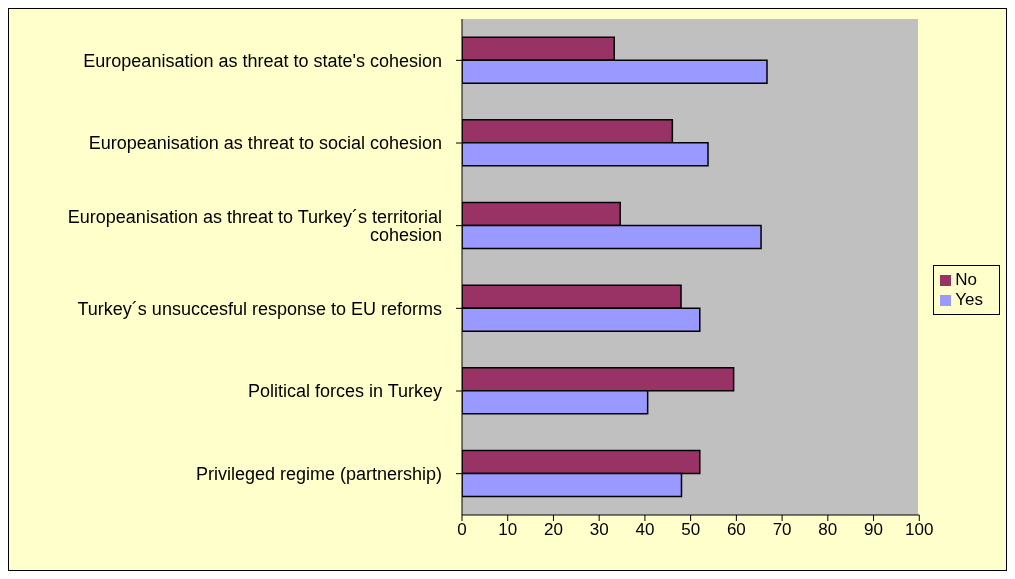 This screenshot has width=1015, height=579. What do you see at coordinates (259, 308) in the screenshot?
I see `y-tick-label: Turkey´s unsuccesful response to EU reforms` at bounding box center [259, 308].